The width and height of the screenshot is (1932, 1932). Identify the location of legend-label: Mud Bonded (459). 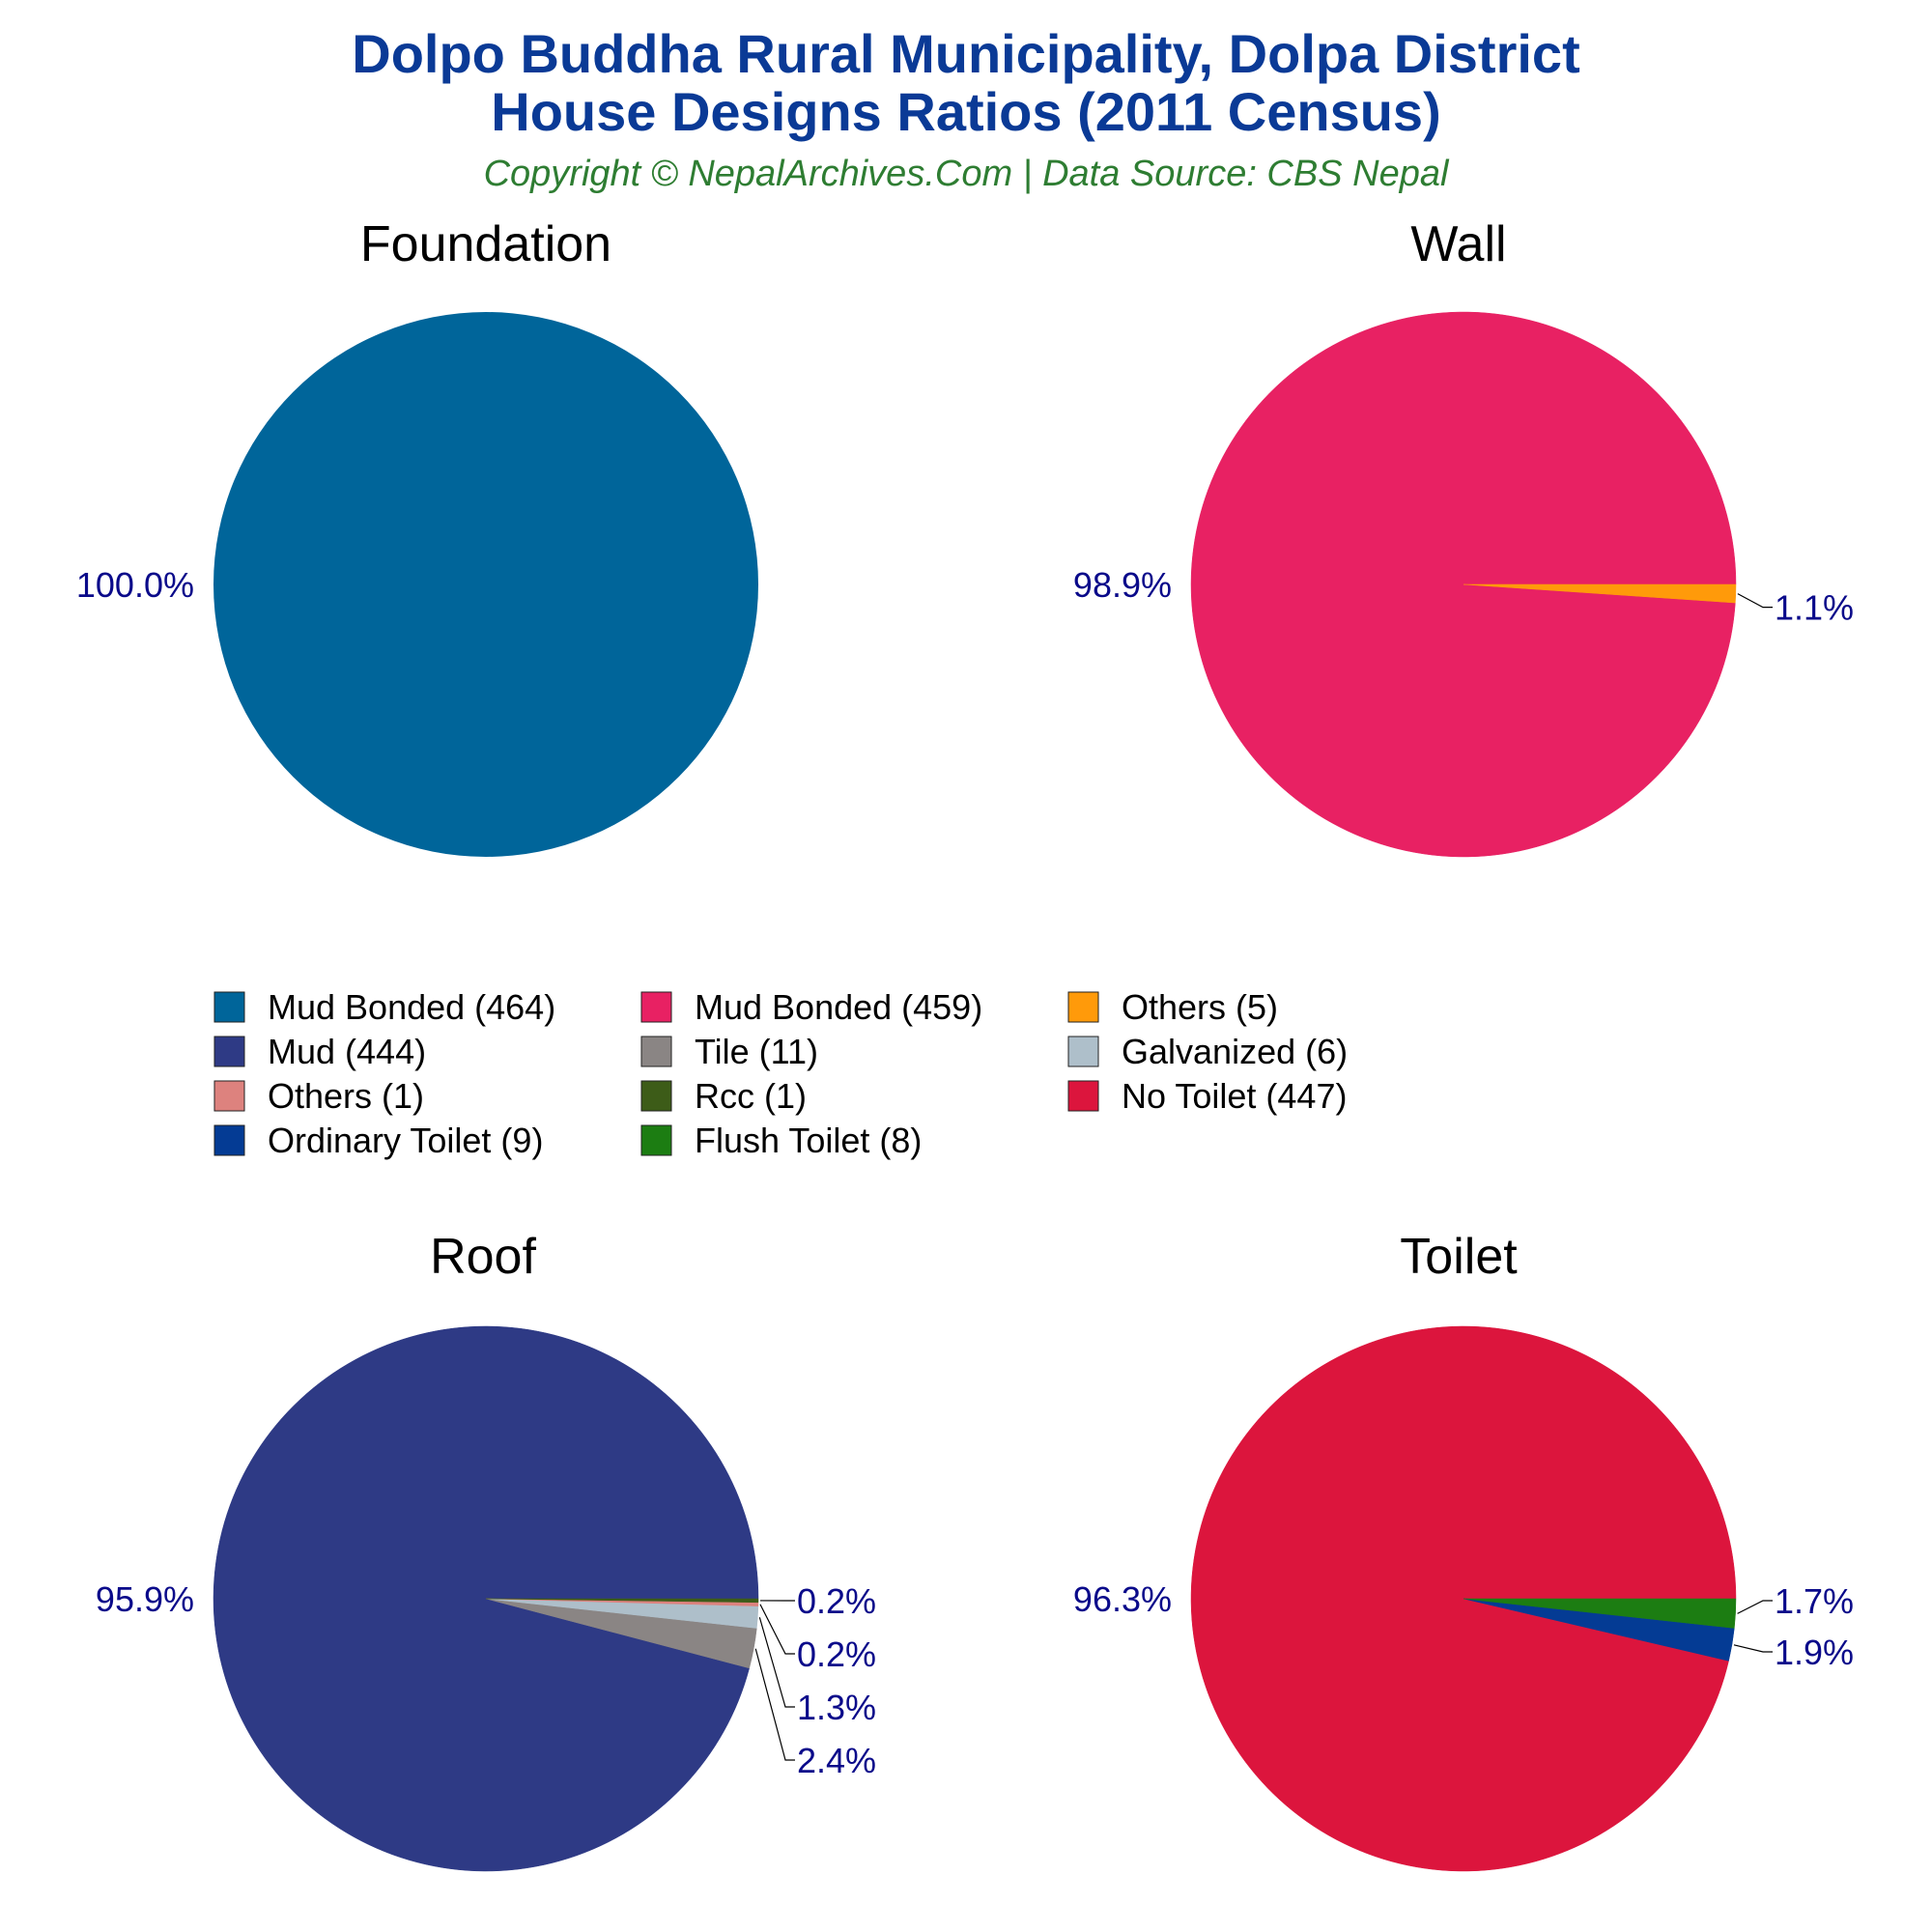
(838, 1007).